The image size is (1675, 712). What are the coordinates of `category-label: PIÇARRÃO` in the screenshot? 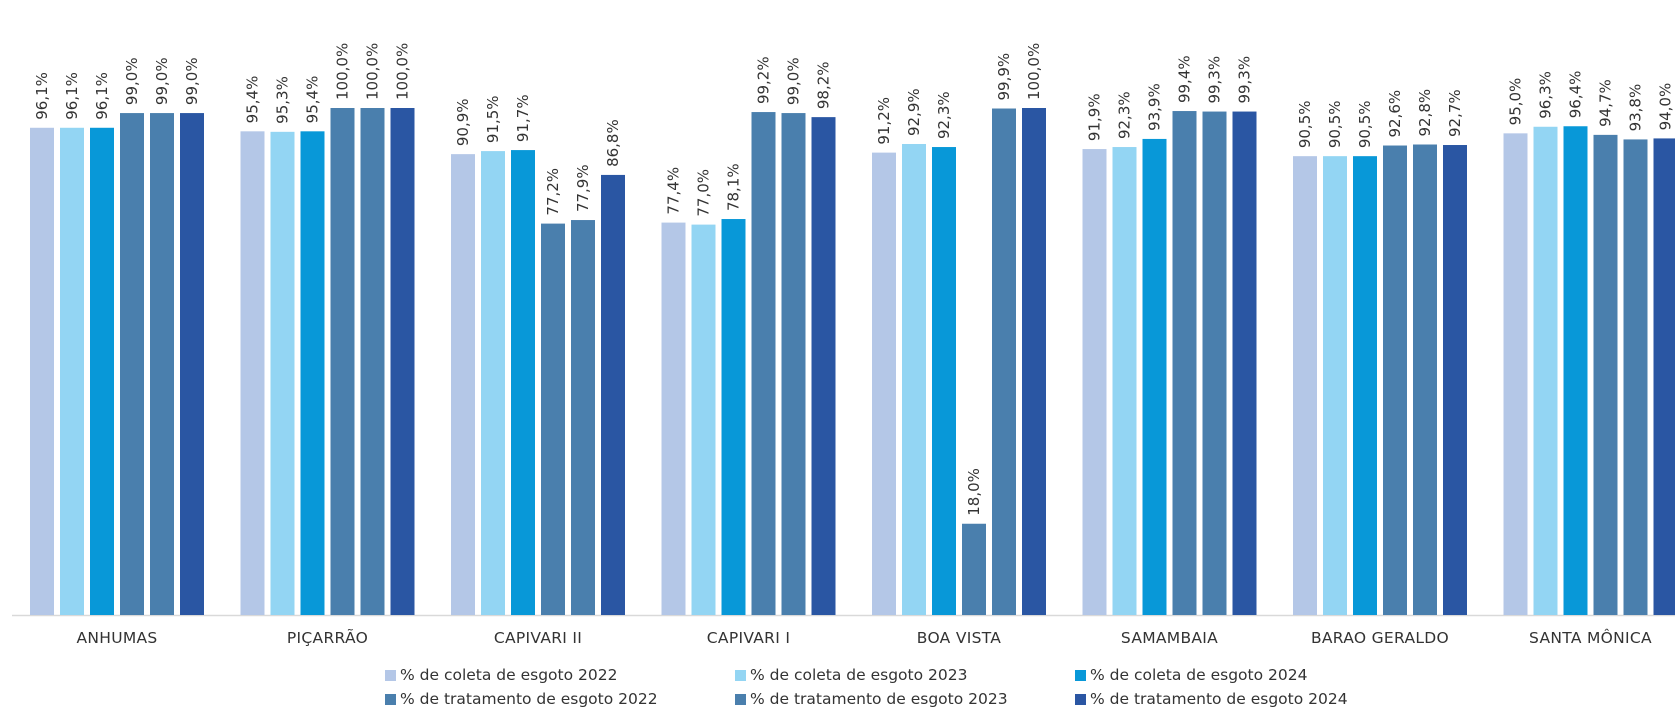 It's located at (327, 637).